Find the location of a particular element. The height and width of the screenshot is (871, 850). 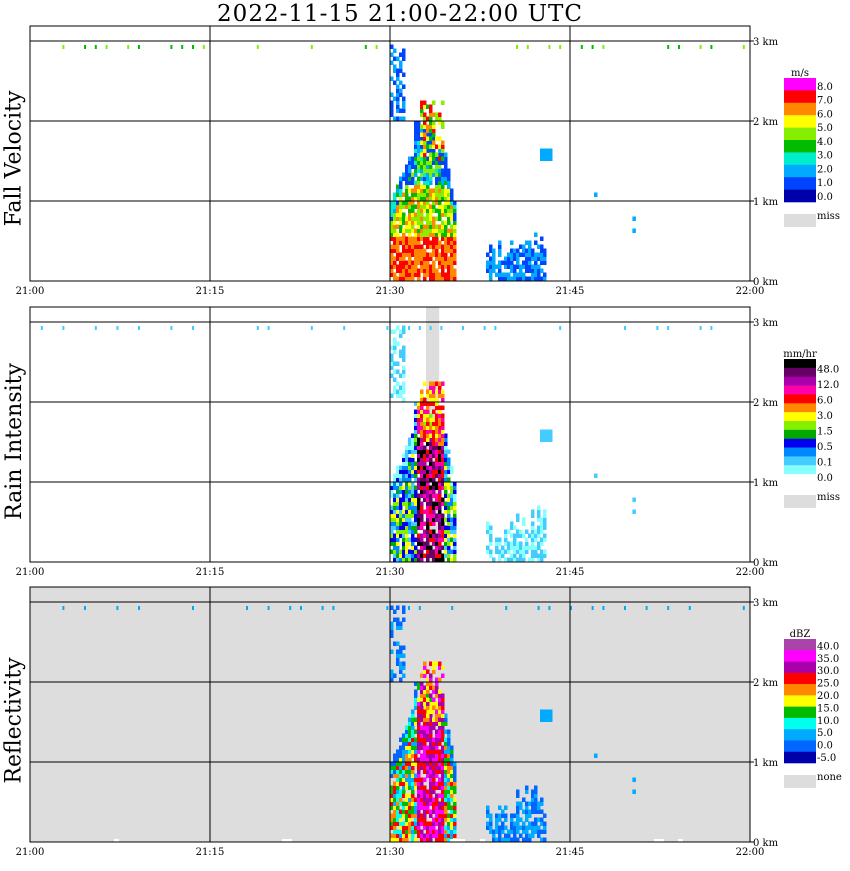

time-tick-label: 21:45 is located at coordinates (570, 291).